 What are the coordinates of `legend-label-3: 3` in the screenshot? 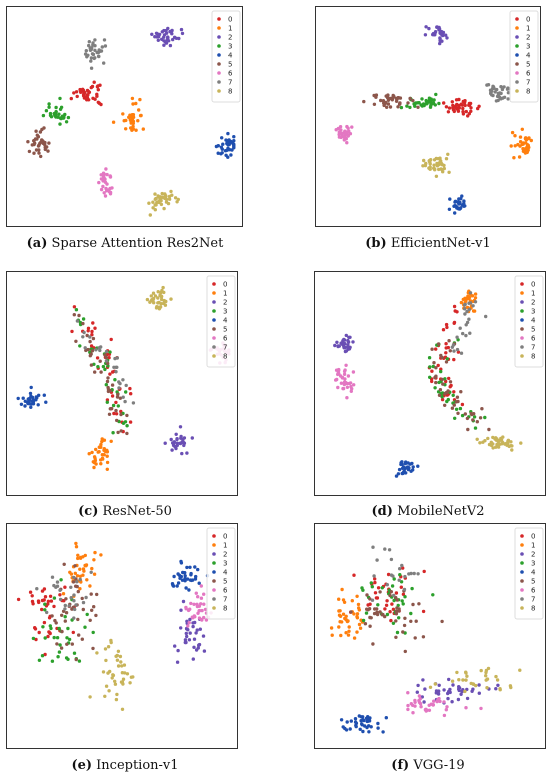 It's located at (533, 564).